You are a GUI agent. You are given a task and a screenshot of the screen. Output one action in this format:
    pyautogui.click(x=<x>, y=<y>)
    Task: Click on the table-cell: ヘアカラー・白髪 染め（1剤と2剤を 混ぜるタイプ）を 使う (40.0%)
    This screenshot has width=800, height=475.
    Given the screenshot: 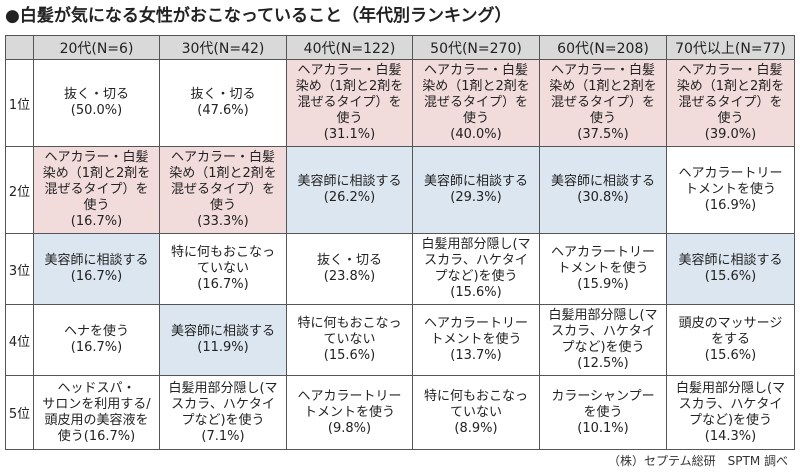 What is the action you would take?
    pyautogui.click(x=476, y=103)
    